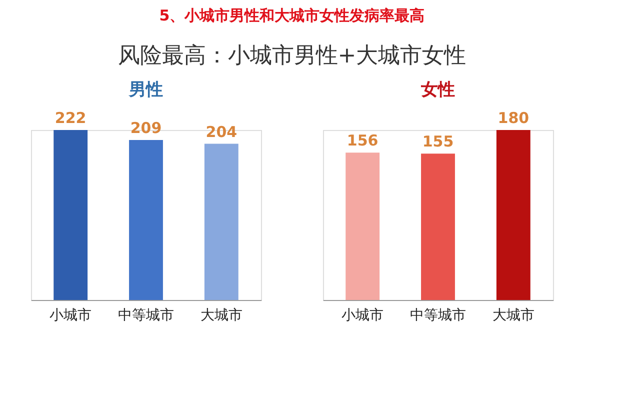 This screenshot has height=401, width=641. Describe the element at coordinates (362, 141) in the screenshot. I see `data-label: 156` at that location.